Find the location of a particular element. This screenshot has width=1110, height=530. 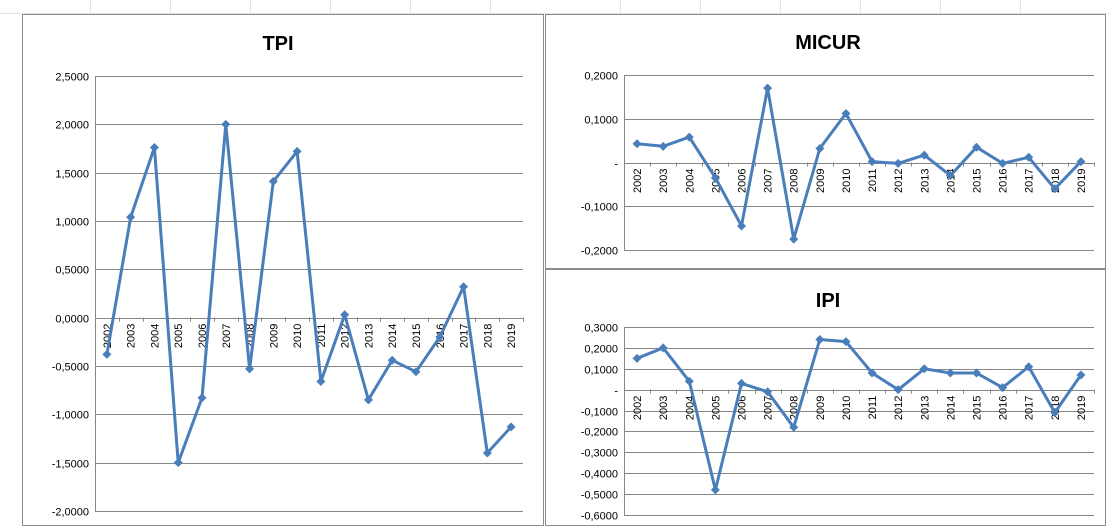

y-tick-label: 0,3000 is located at coordinates (601, 329).